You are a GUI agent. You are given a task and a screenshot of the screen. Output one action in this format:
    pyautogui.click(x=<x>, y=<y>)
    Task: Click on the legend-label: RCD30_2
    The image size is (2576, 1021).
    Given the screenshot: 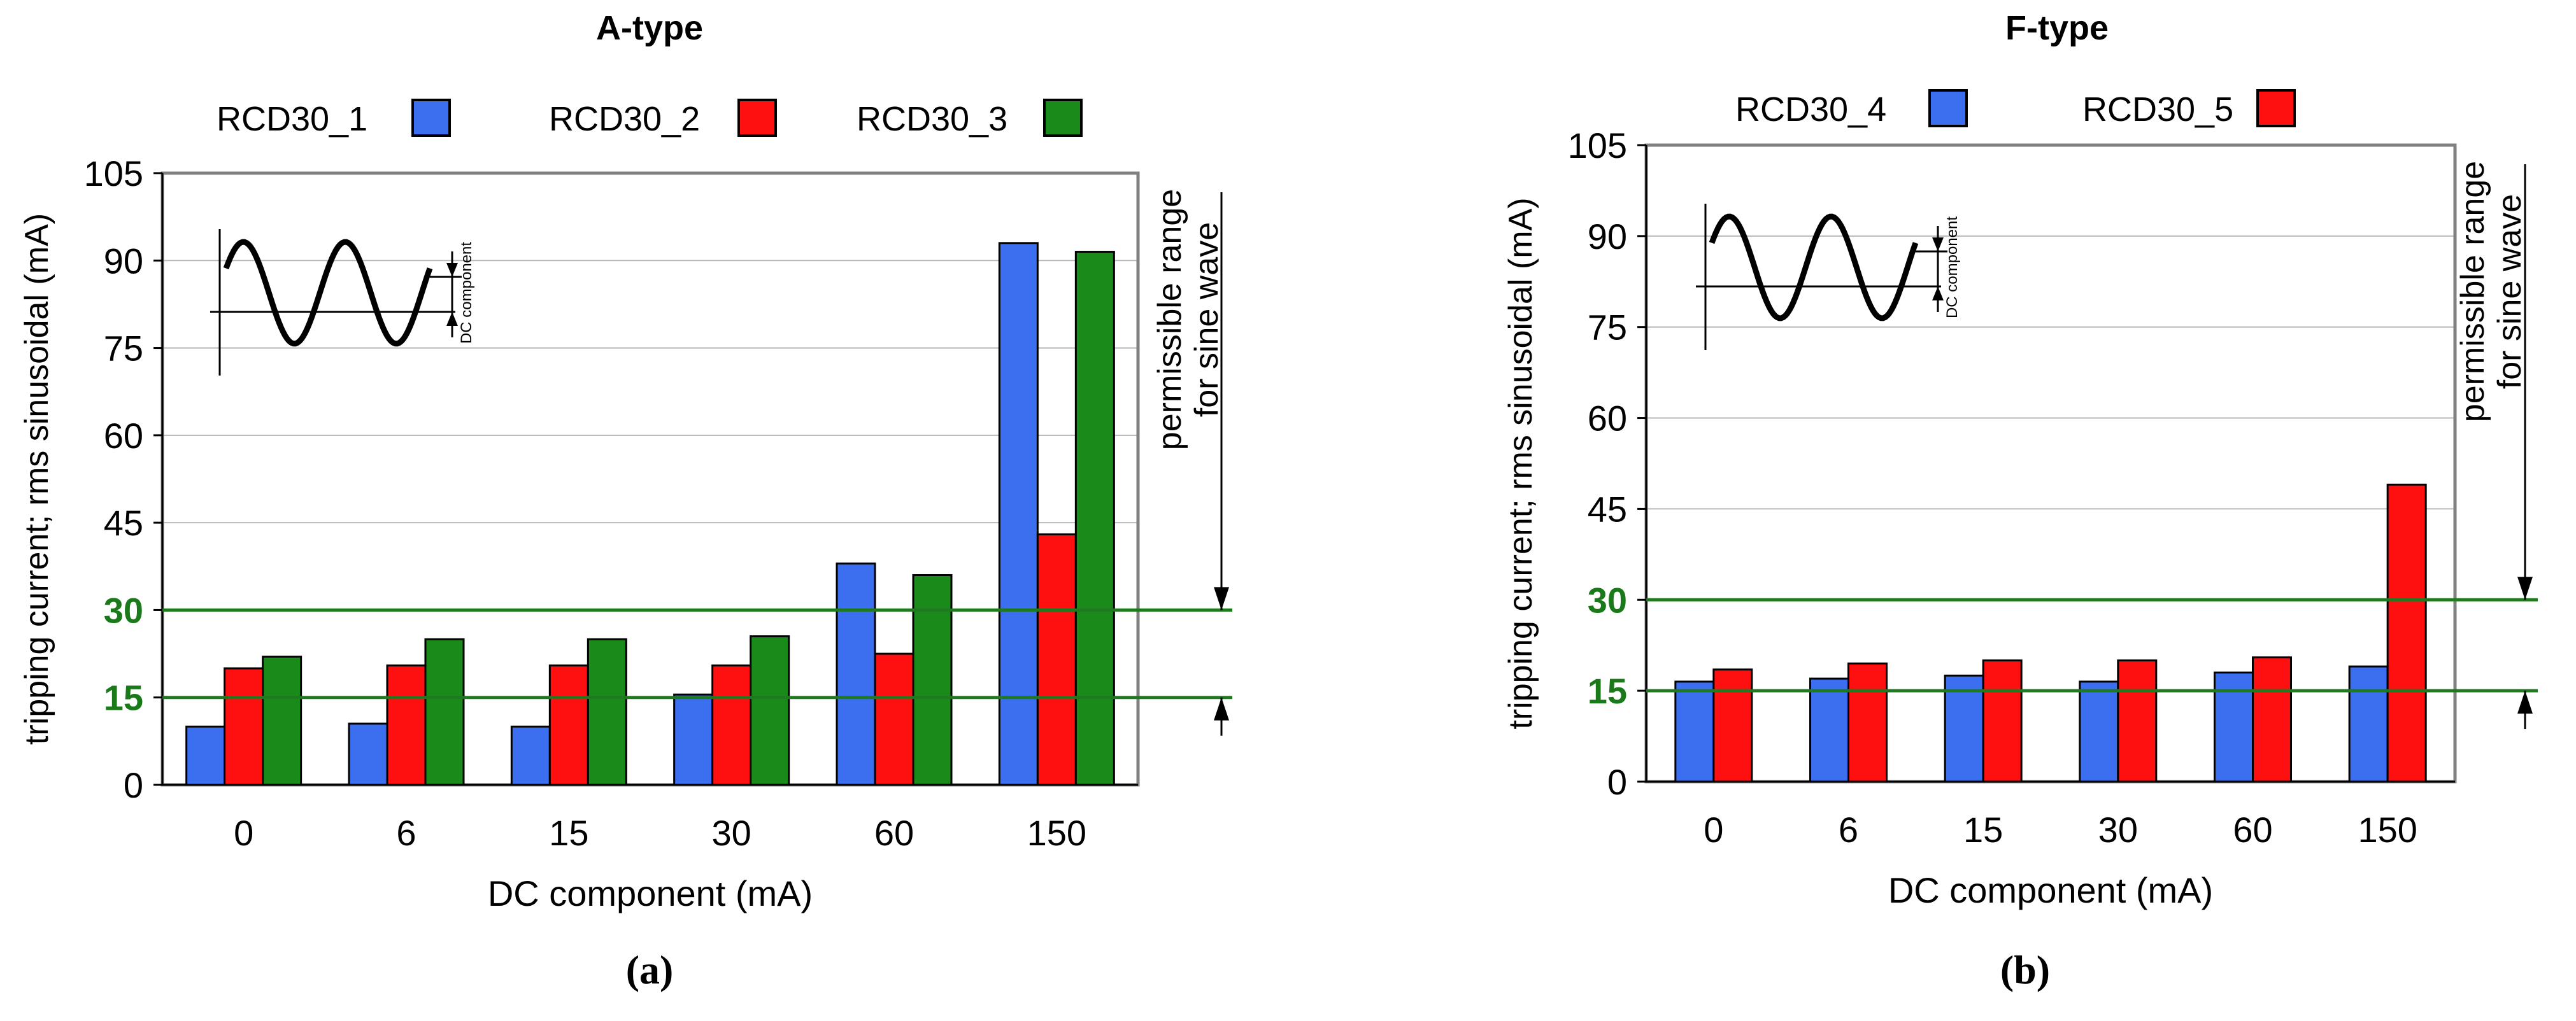 What is the action you would take?
    pyautogui.click(x=625, y=119)
    